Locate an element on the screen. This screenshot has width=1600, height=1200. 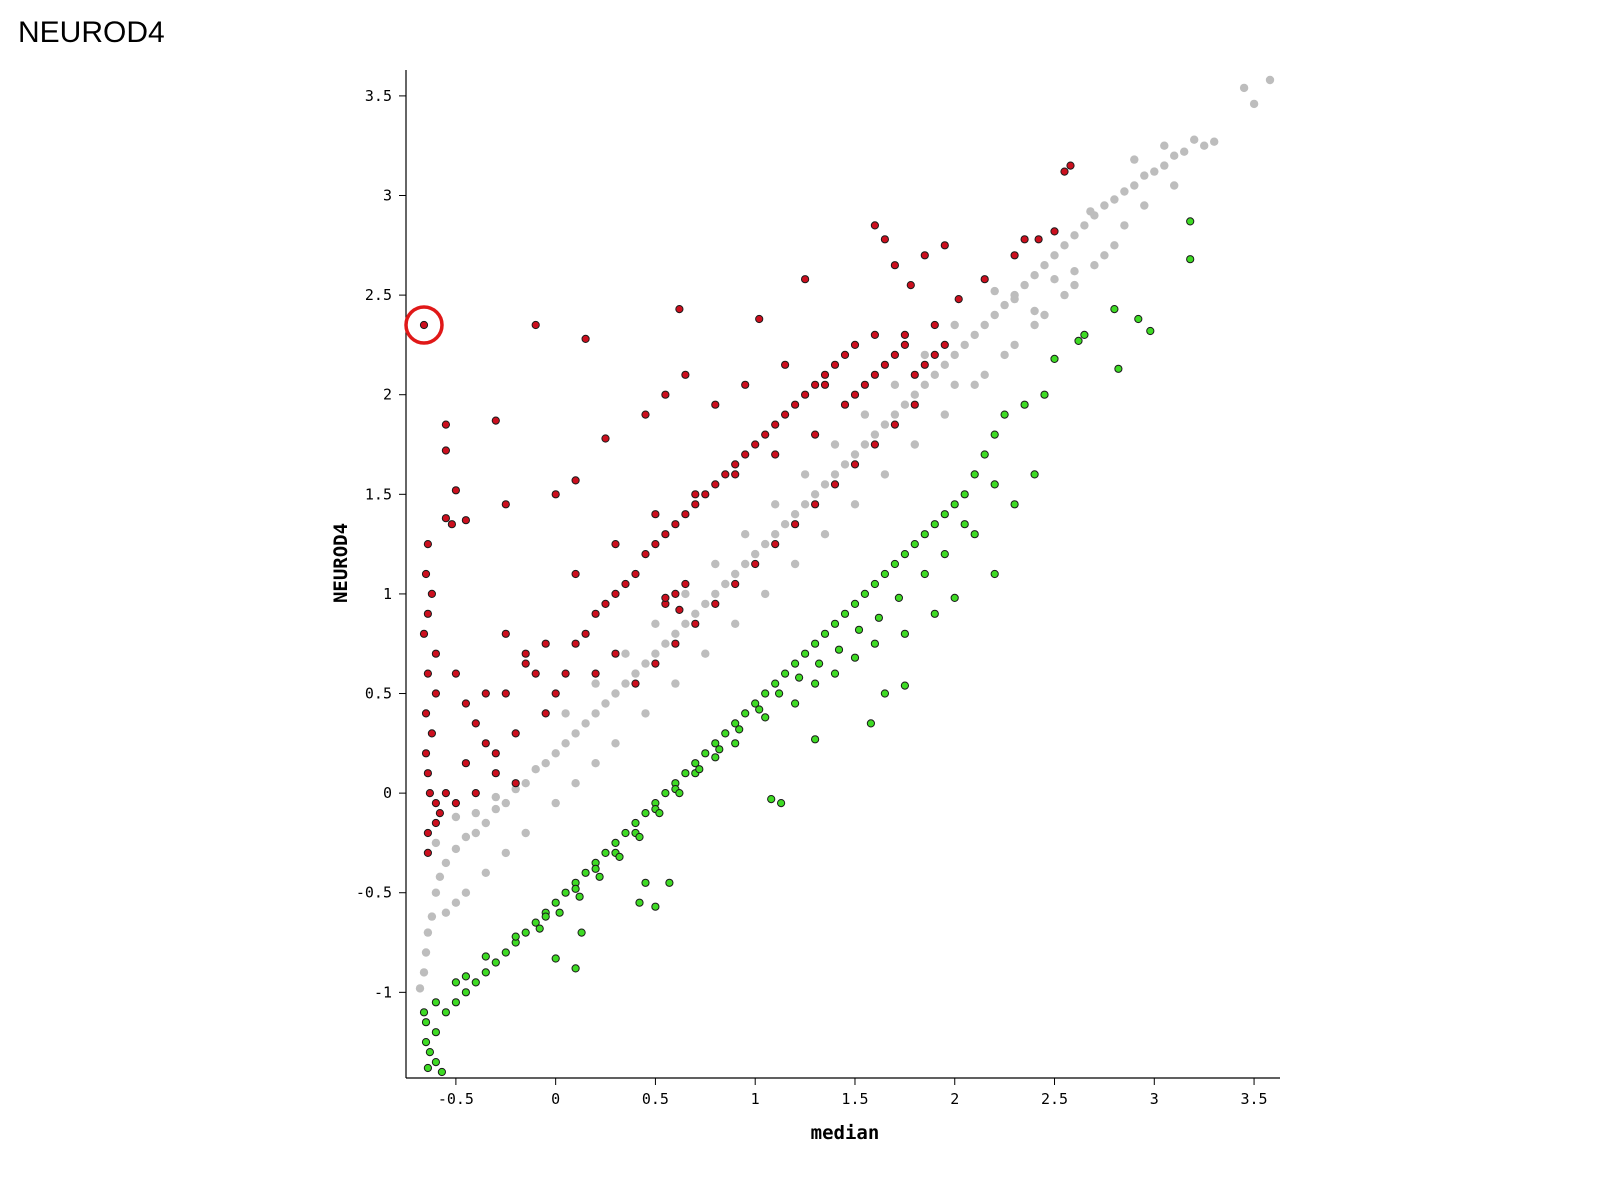
x-tick-label: 2.5 is located at coordinates (1054, 1099).